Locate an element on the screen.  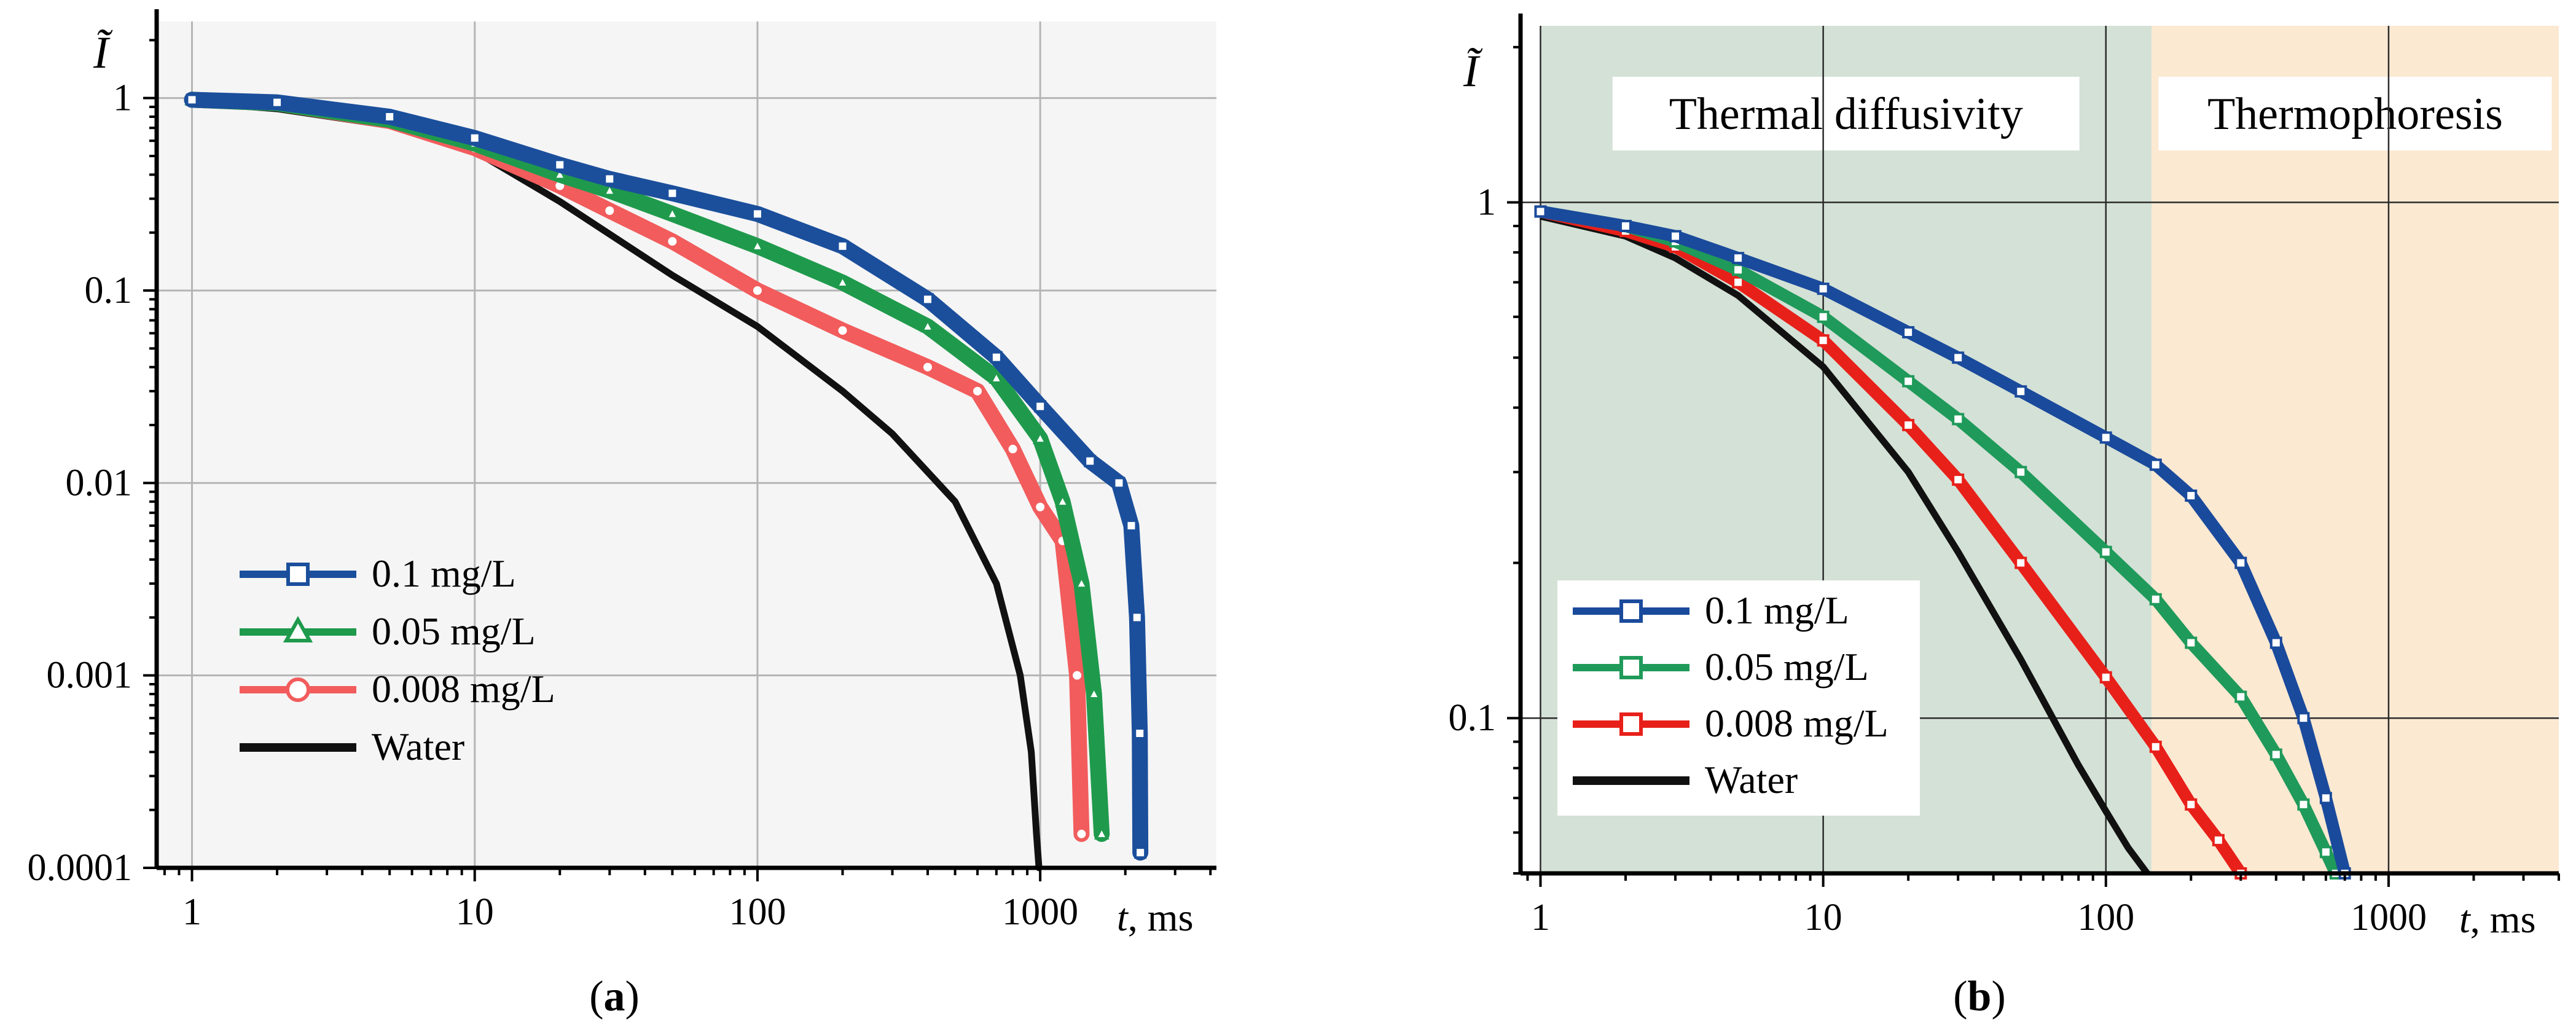
panel-a-caption: (a) is located at coordinates (614, 996).